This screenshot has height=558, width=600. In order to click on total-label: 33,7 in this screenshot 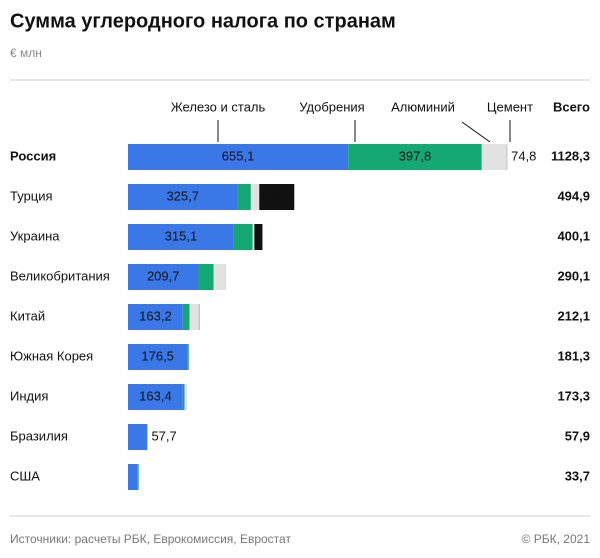, I will do `click(577, 475)`.